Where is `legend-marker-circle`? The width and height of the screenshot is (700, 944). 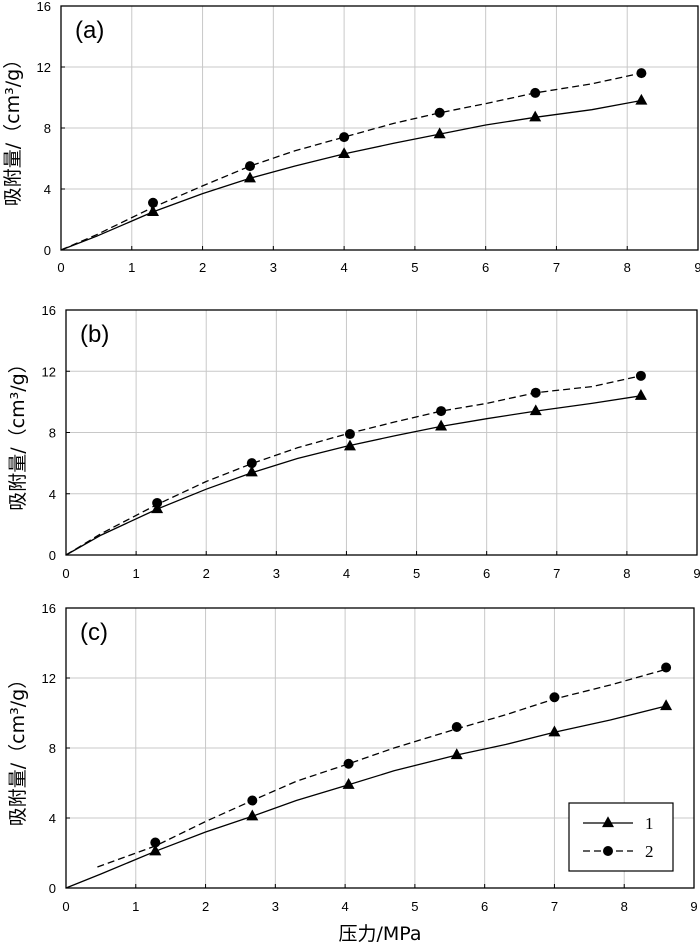 legend-marker-circle is located at coordinates (608, 851).